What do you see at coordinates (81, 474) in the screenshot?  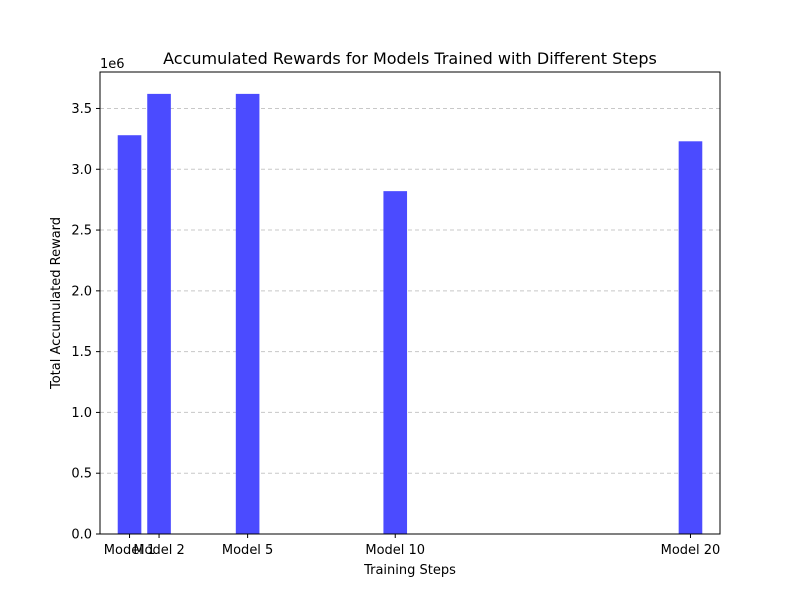 I see `y-tick-label: 0.5` at bounding box center [81, 474].